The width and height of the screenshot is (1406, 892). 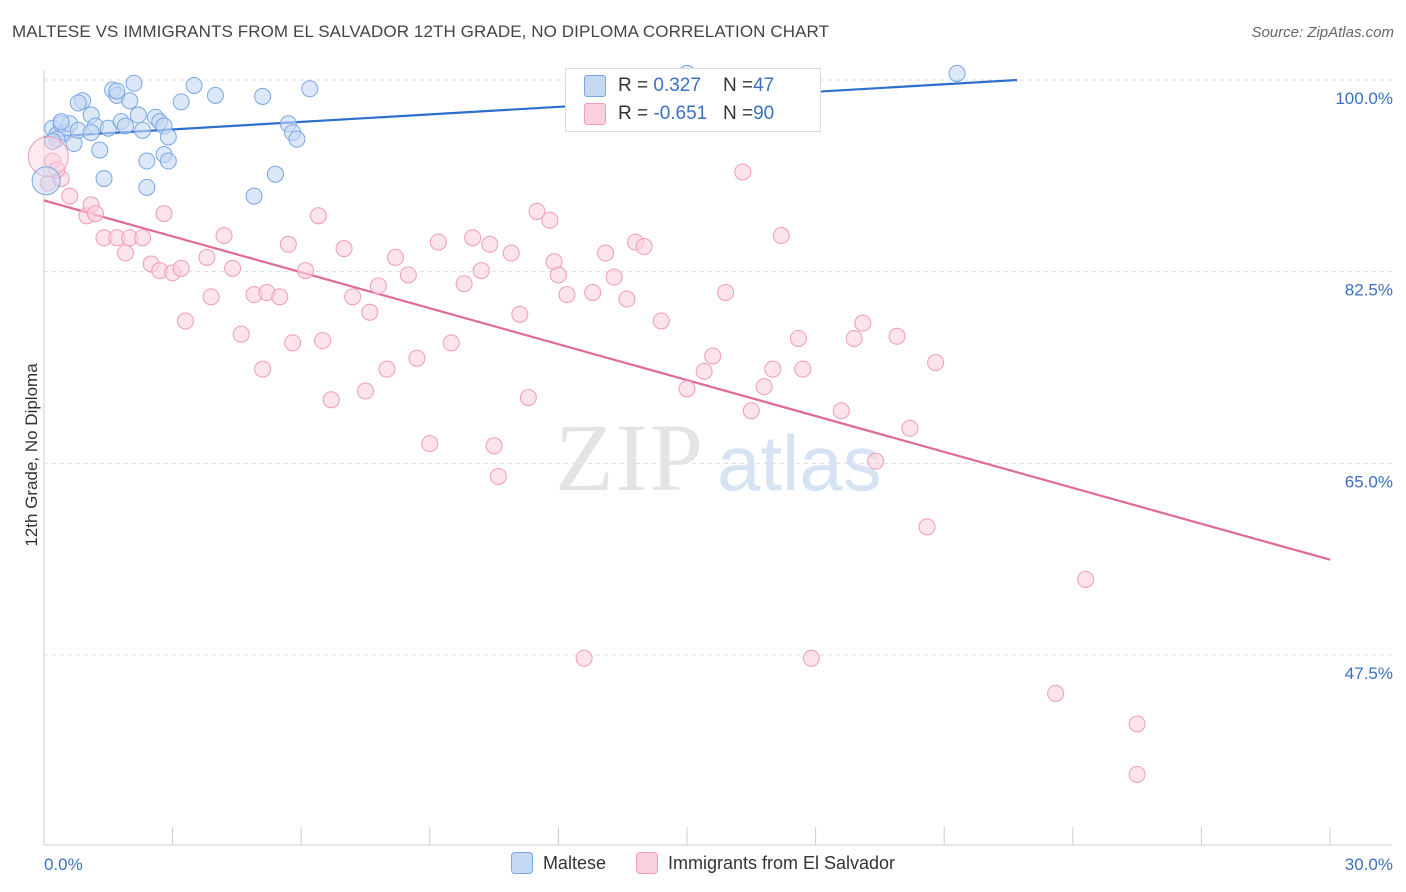 What do you see at coordinates (574, 862) in the screenshot?
I see `legend-label-maltese: Maltese` at bounding box center [574, 862].